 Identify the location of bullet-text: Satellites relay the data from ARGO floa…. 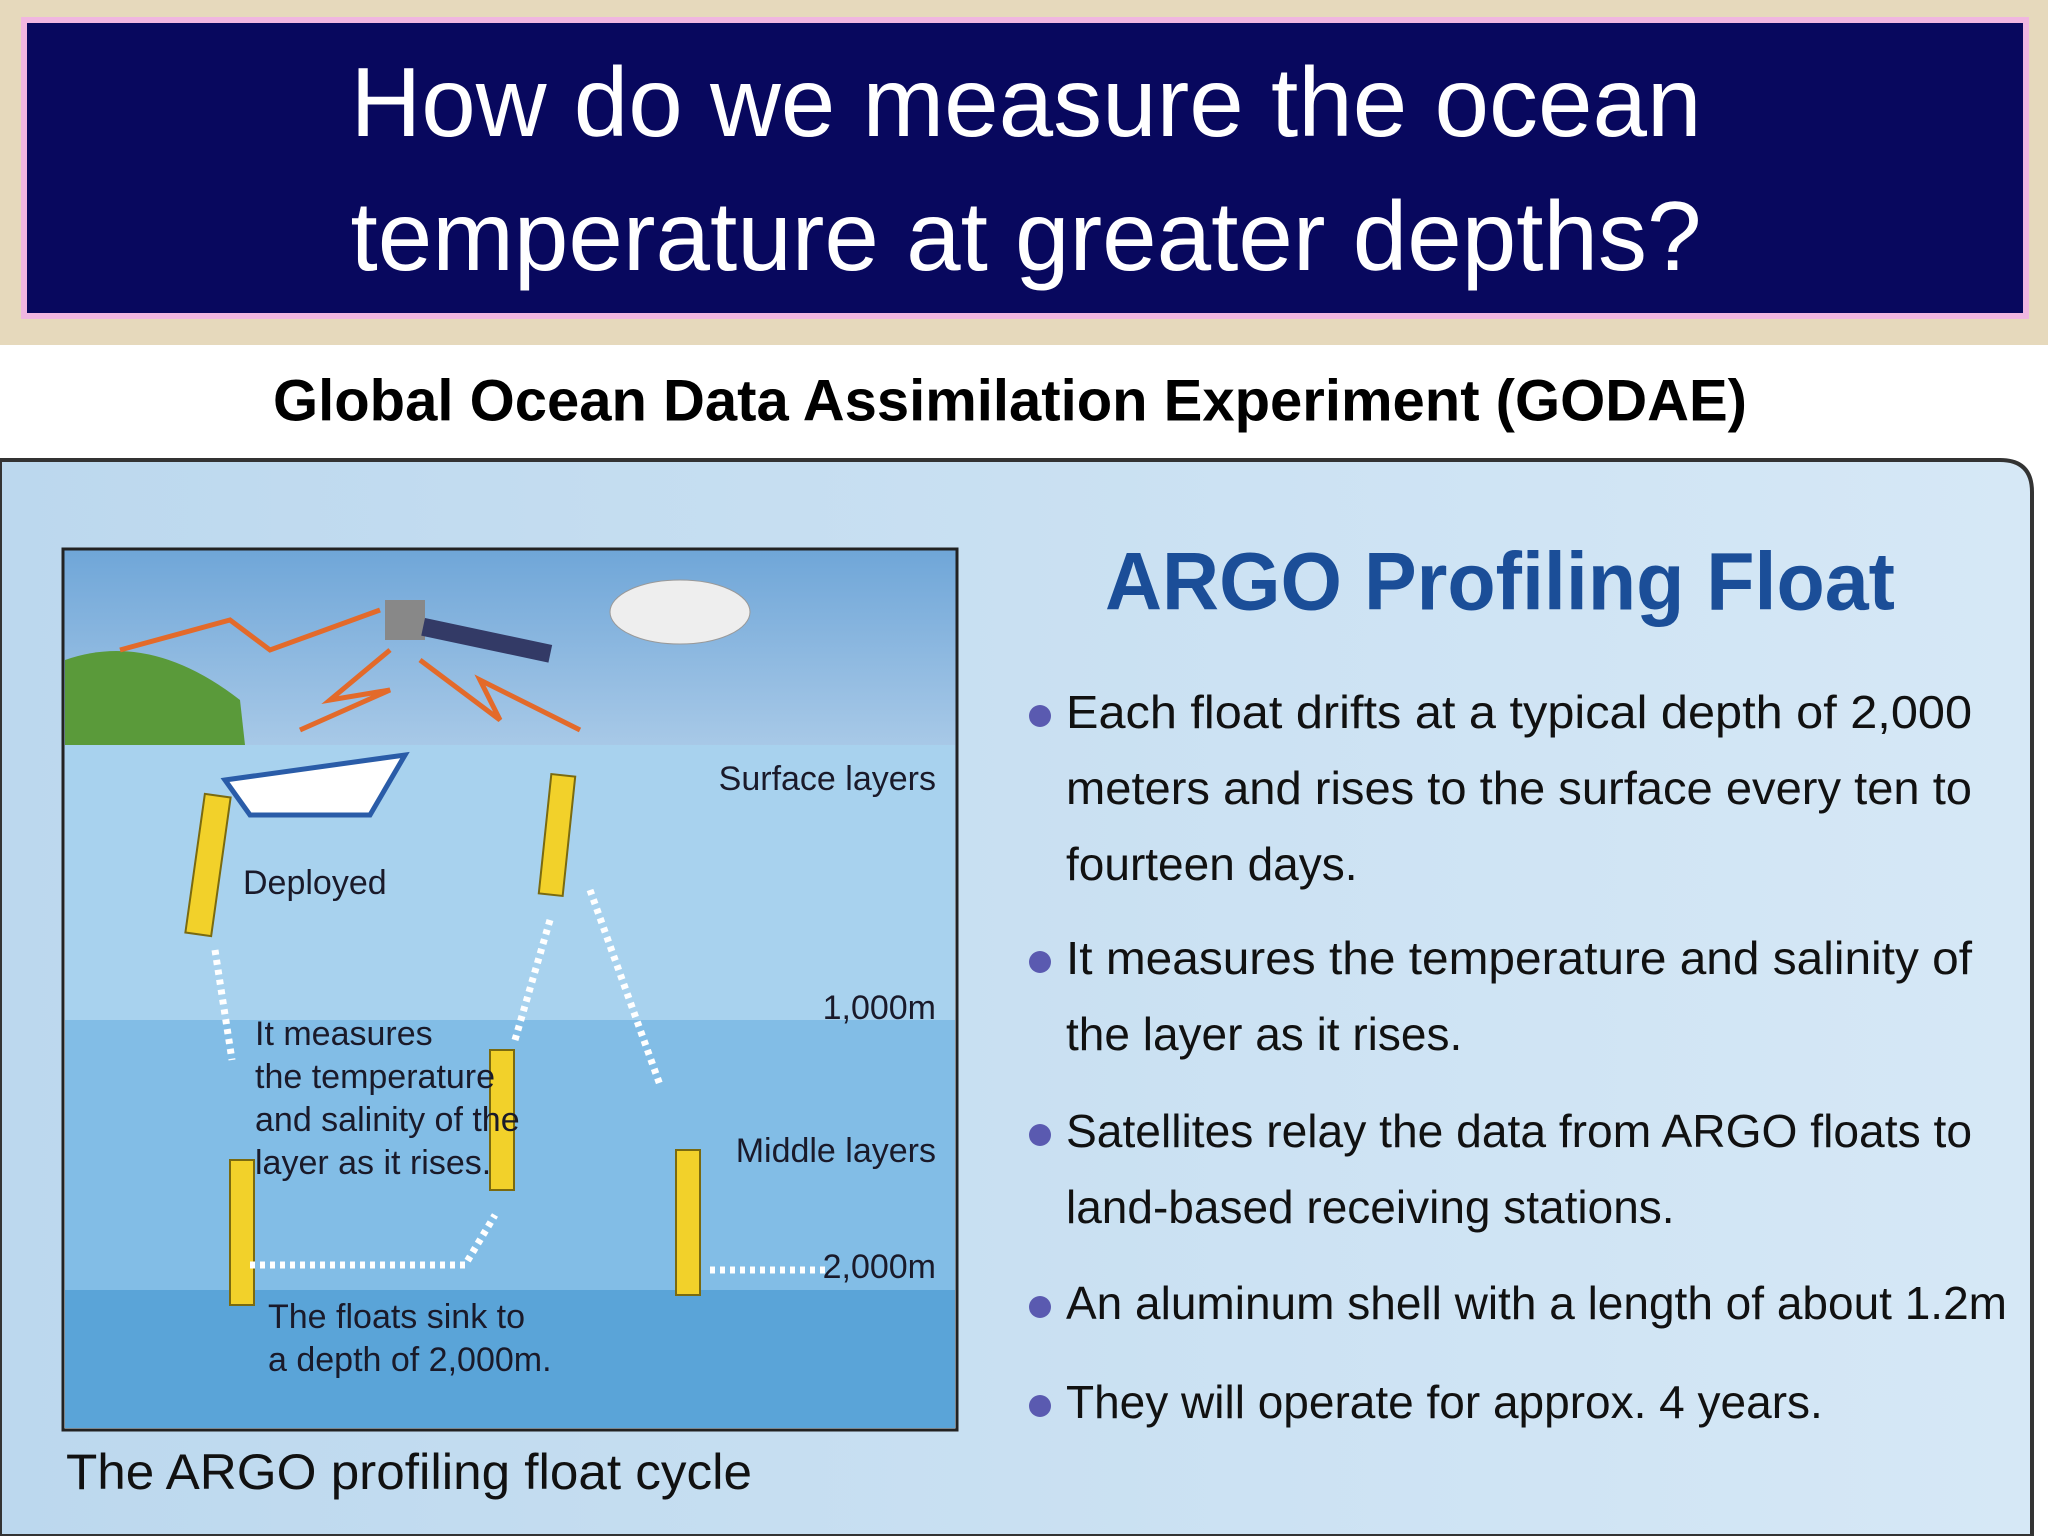
(1519, 1131).